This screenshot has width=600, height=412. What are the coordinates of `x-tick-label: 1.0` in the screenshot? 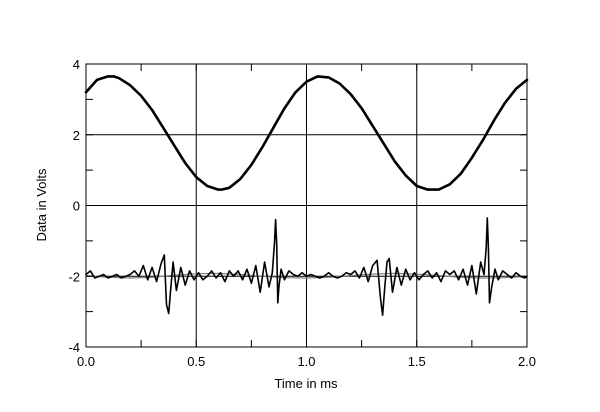 It's located at (306, 361).